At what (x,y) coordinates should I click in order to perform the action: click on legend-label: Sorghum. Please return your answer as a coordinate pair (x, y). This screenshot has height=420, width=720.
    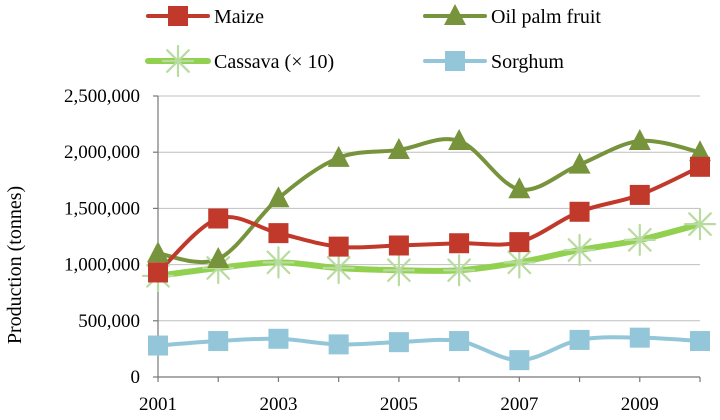
    Looking at the image, I should click on (527, 62).